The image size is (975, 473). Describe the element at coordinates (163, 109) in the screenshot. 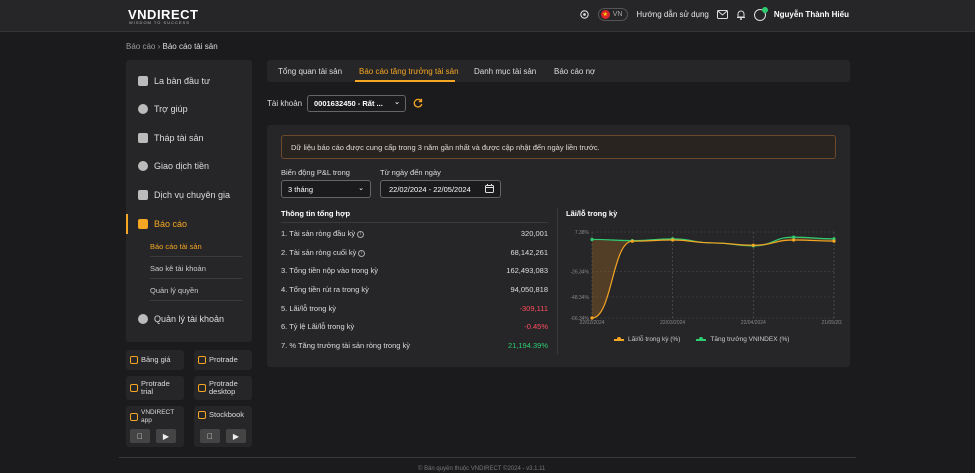

I see `sidebar-item-help: Trợ giúp` at that location.